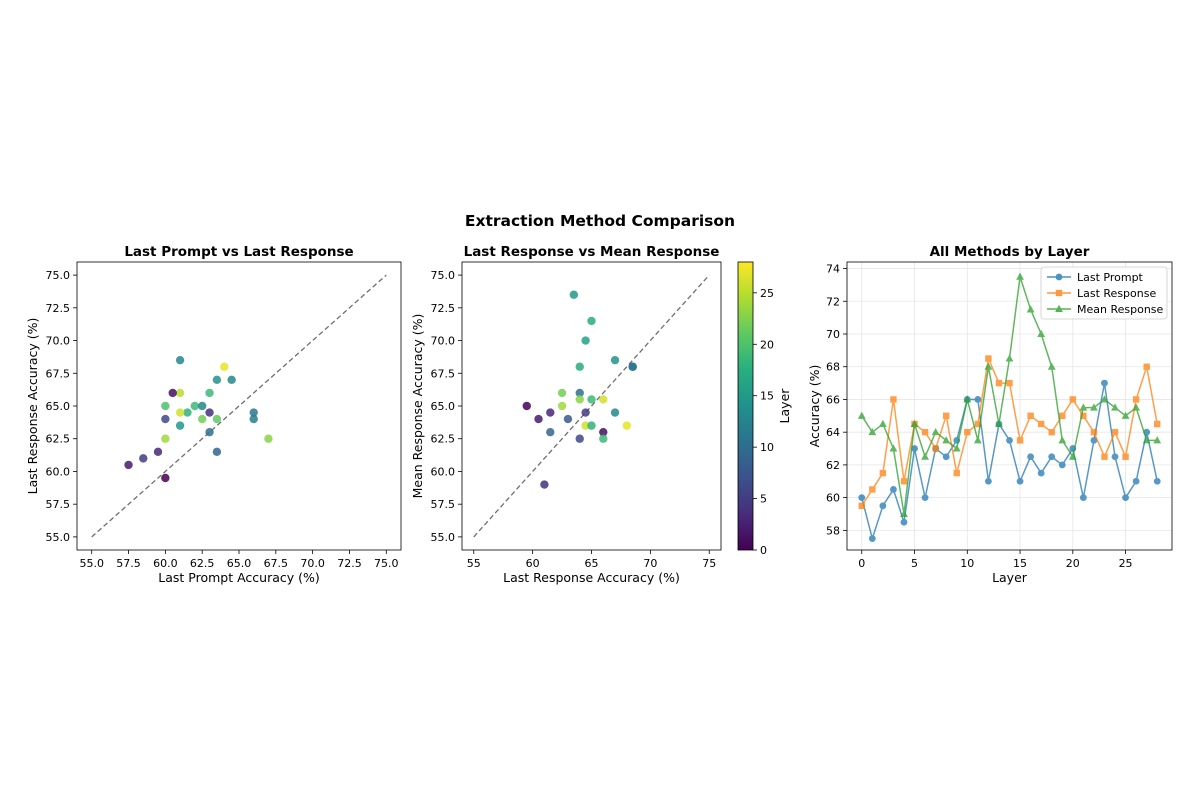  What do you see at coordinates (833, 498) in the screenshot?
I see `y-tick-label: 60` at bounding box center [833, 498].